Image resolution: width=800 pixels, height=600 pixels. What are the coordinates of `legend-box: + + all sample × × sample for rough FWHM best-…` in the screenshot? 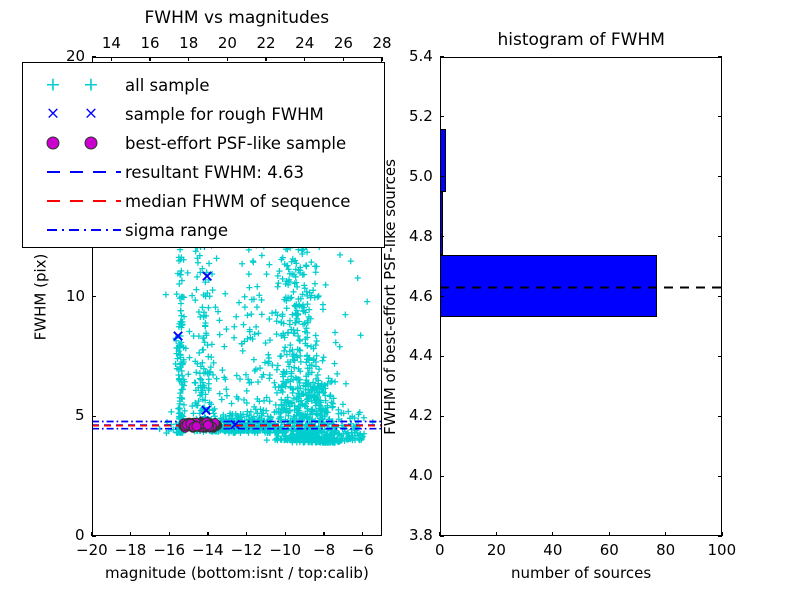 It's located at (203, 155).